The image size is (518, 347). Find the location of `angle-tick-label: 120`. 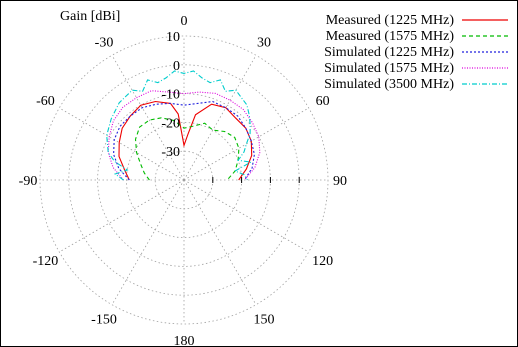

angle-tick-label: 120 is located at coordinates (322, 261).